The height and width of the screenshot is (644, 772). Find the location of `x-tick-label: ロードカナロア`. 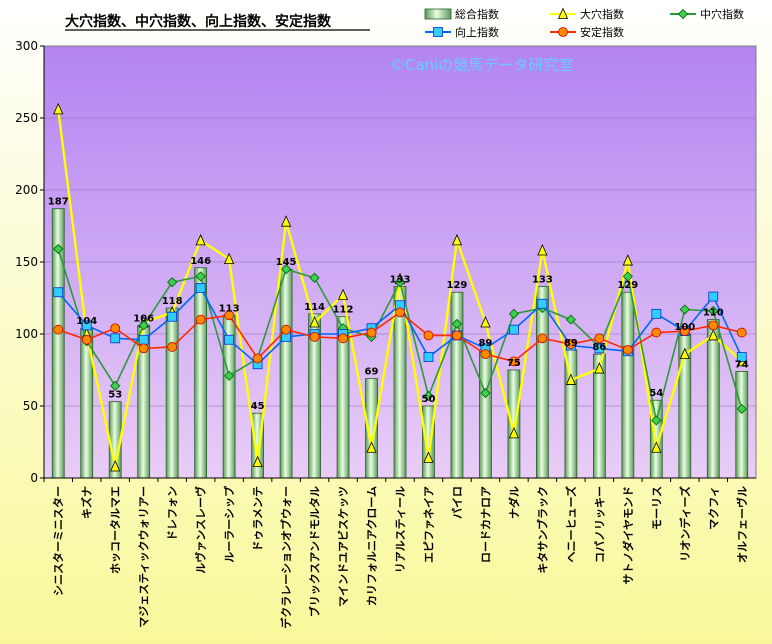

x-tick-label: ロードカナロア is located at coordinates (485, 524).